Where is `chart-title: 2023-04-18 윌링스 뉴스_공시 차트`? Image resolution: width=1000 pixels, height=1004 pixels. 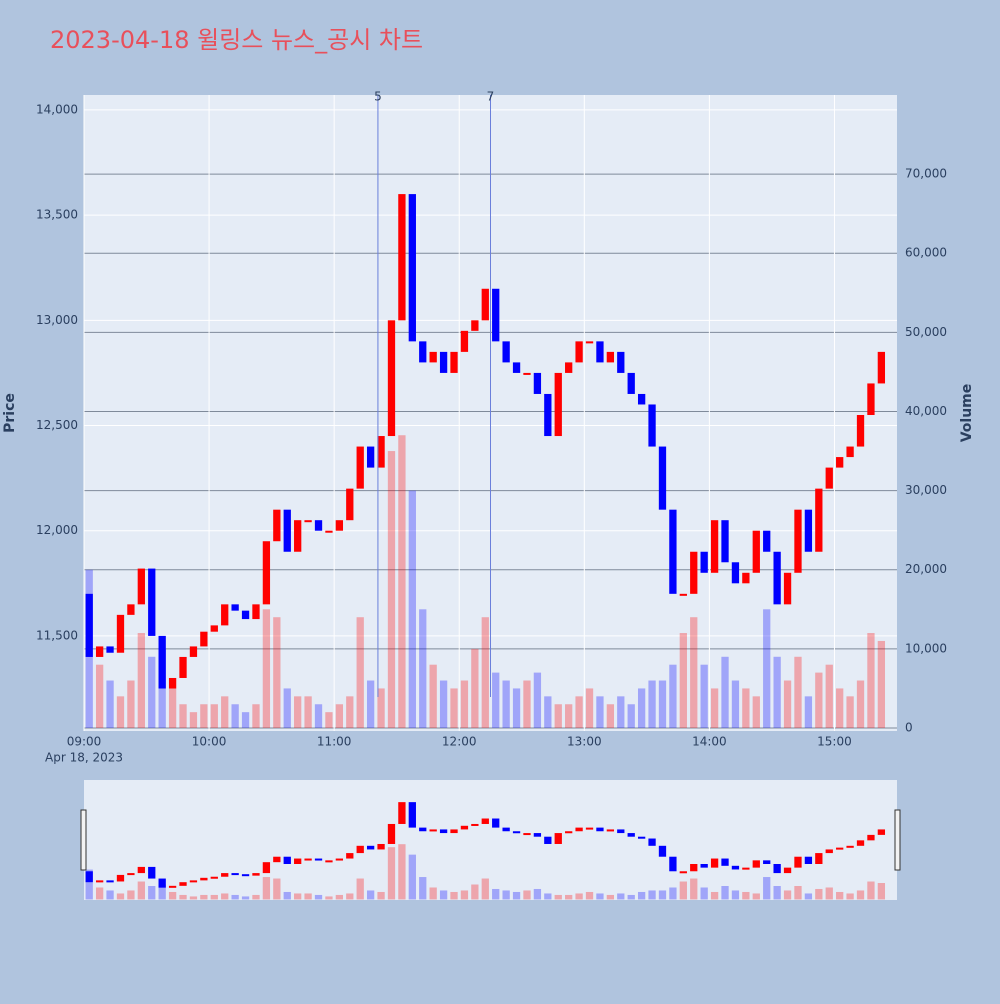
chart-title: 2023-04-18 윌링스 뉴스_공시 차트 is located at coordinates (236, 40).